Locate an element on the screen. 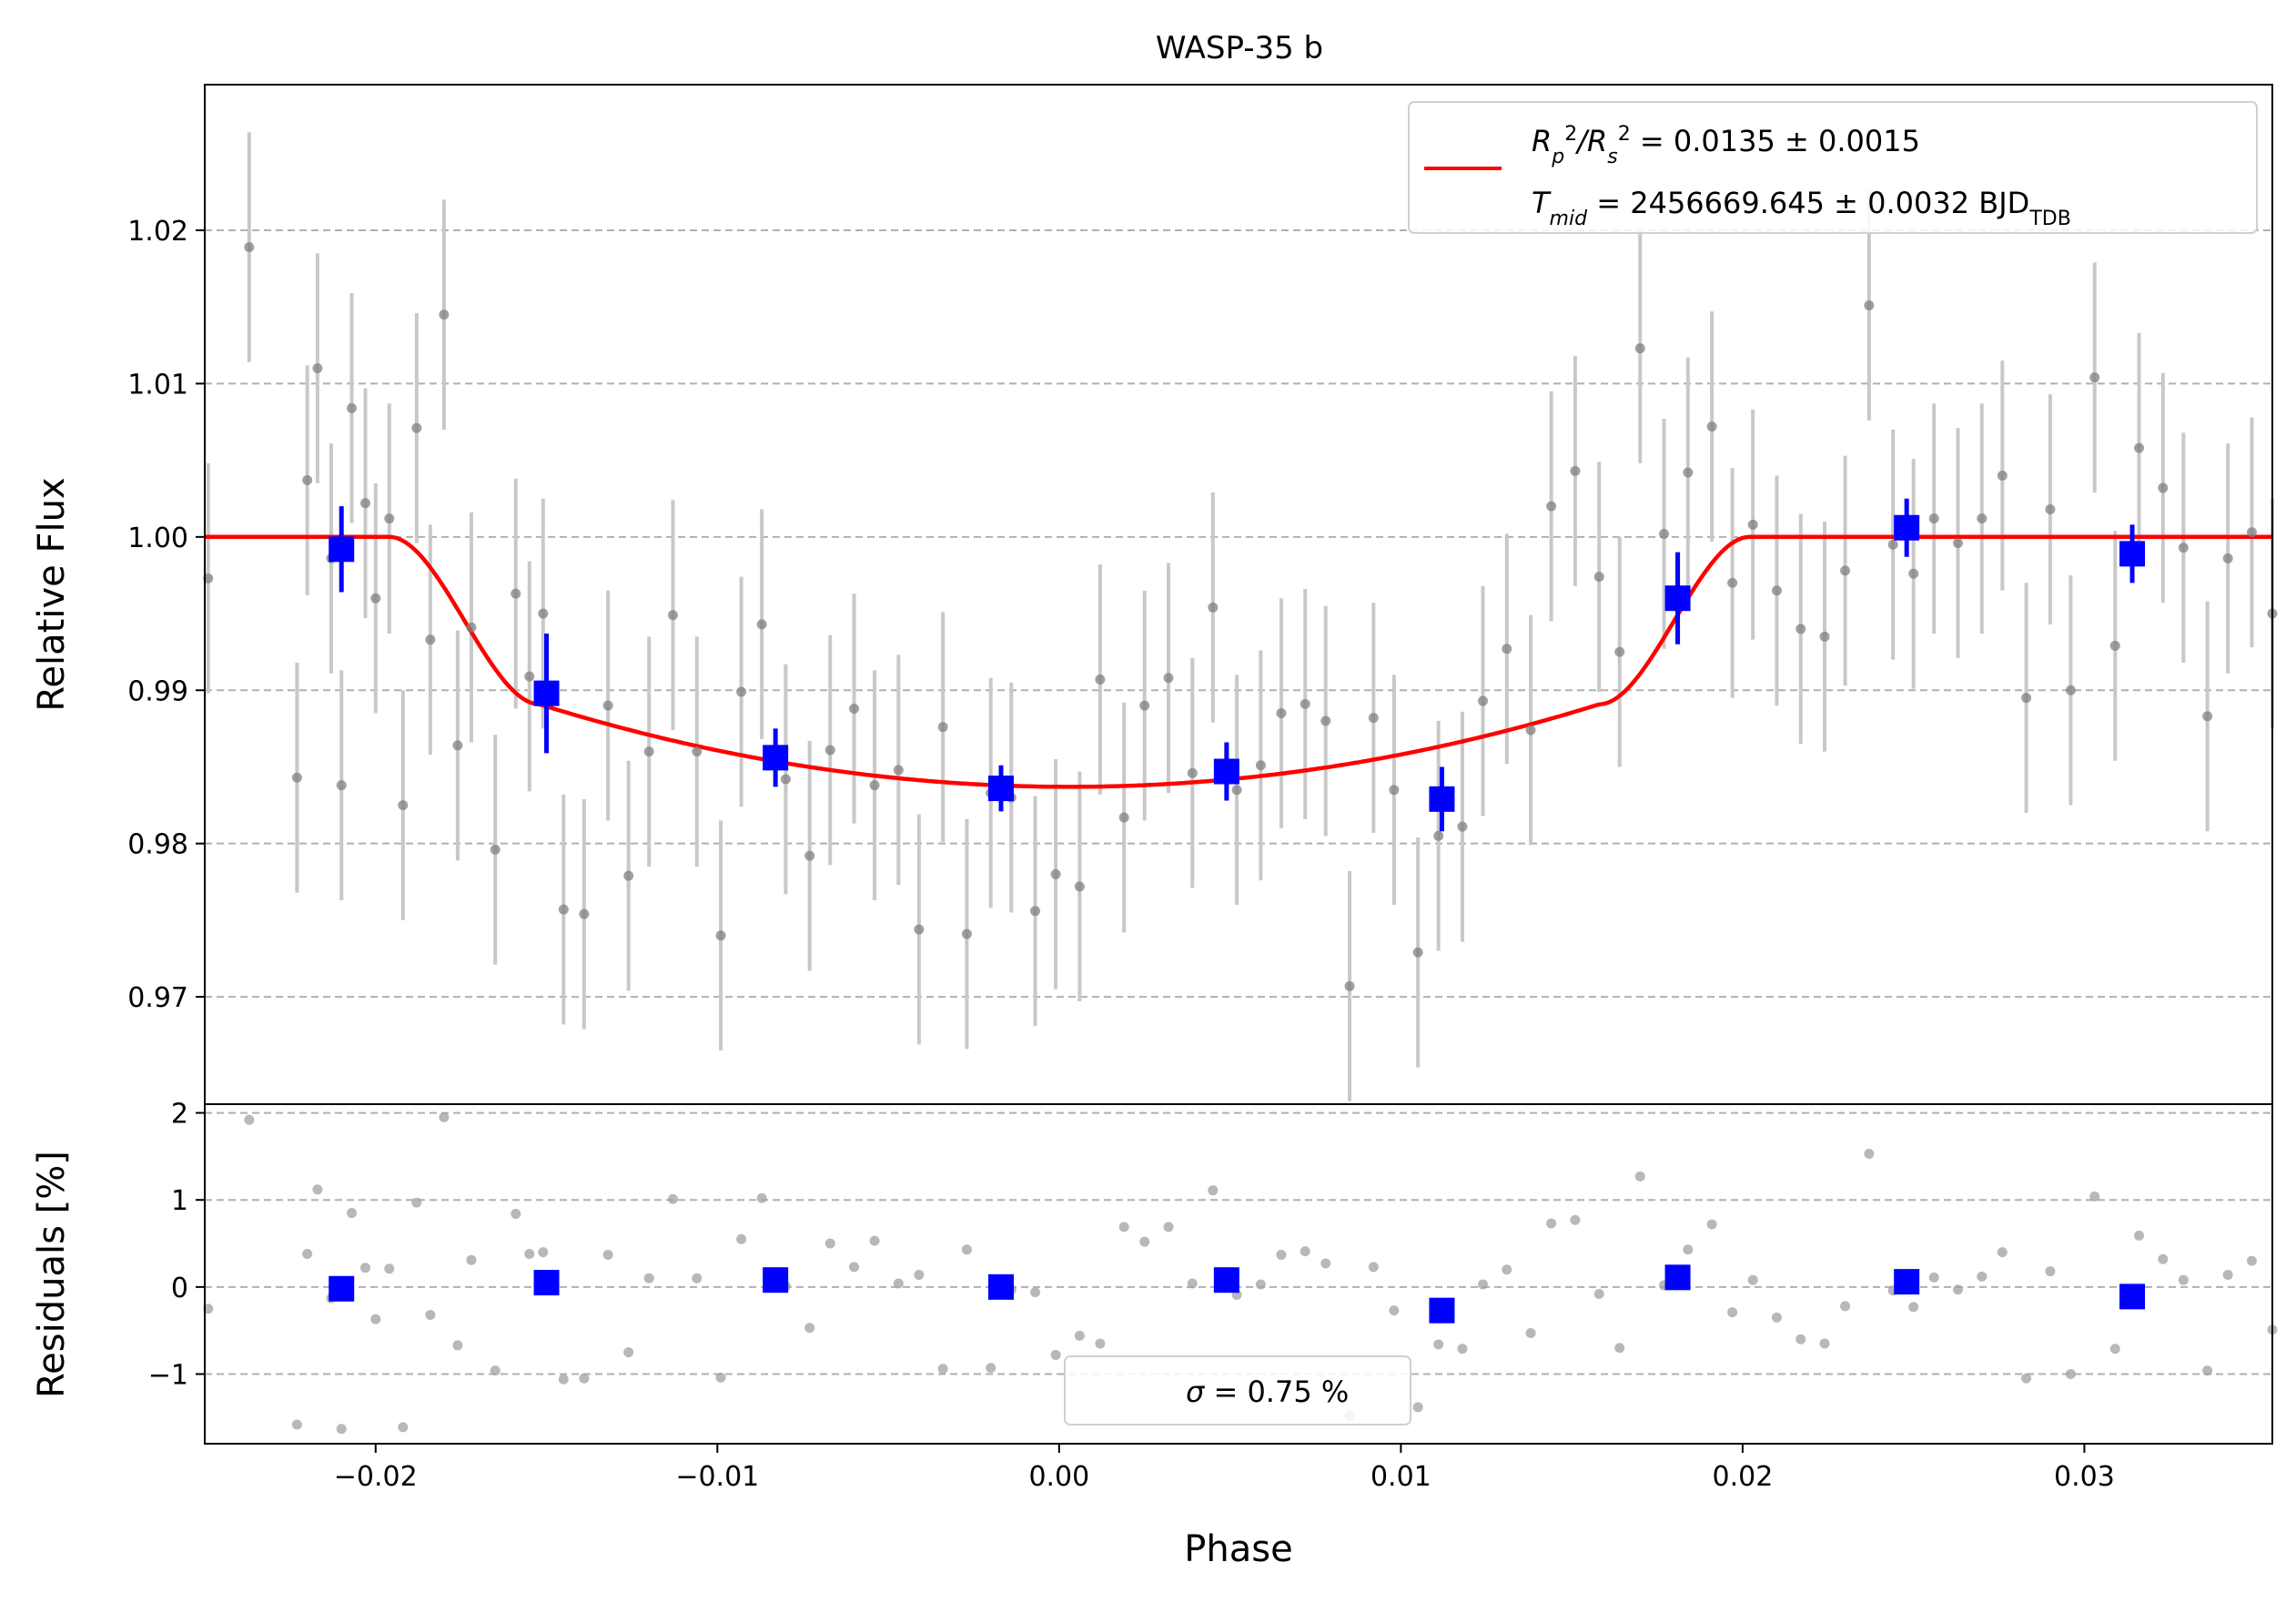 The height and width of the screenshot is (1603, 2296). chart-title: WASP-35 b is located at coordinates (1239, 48).